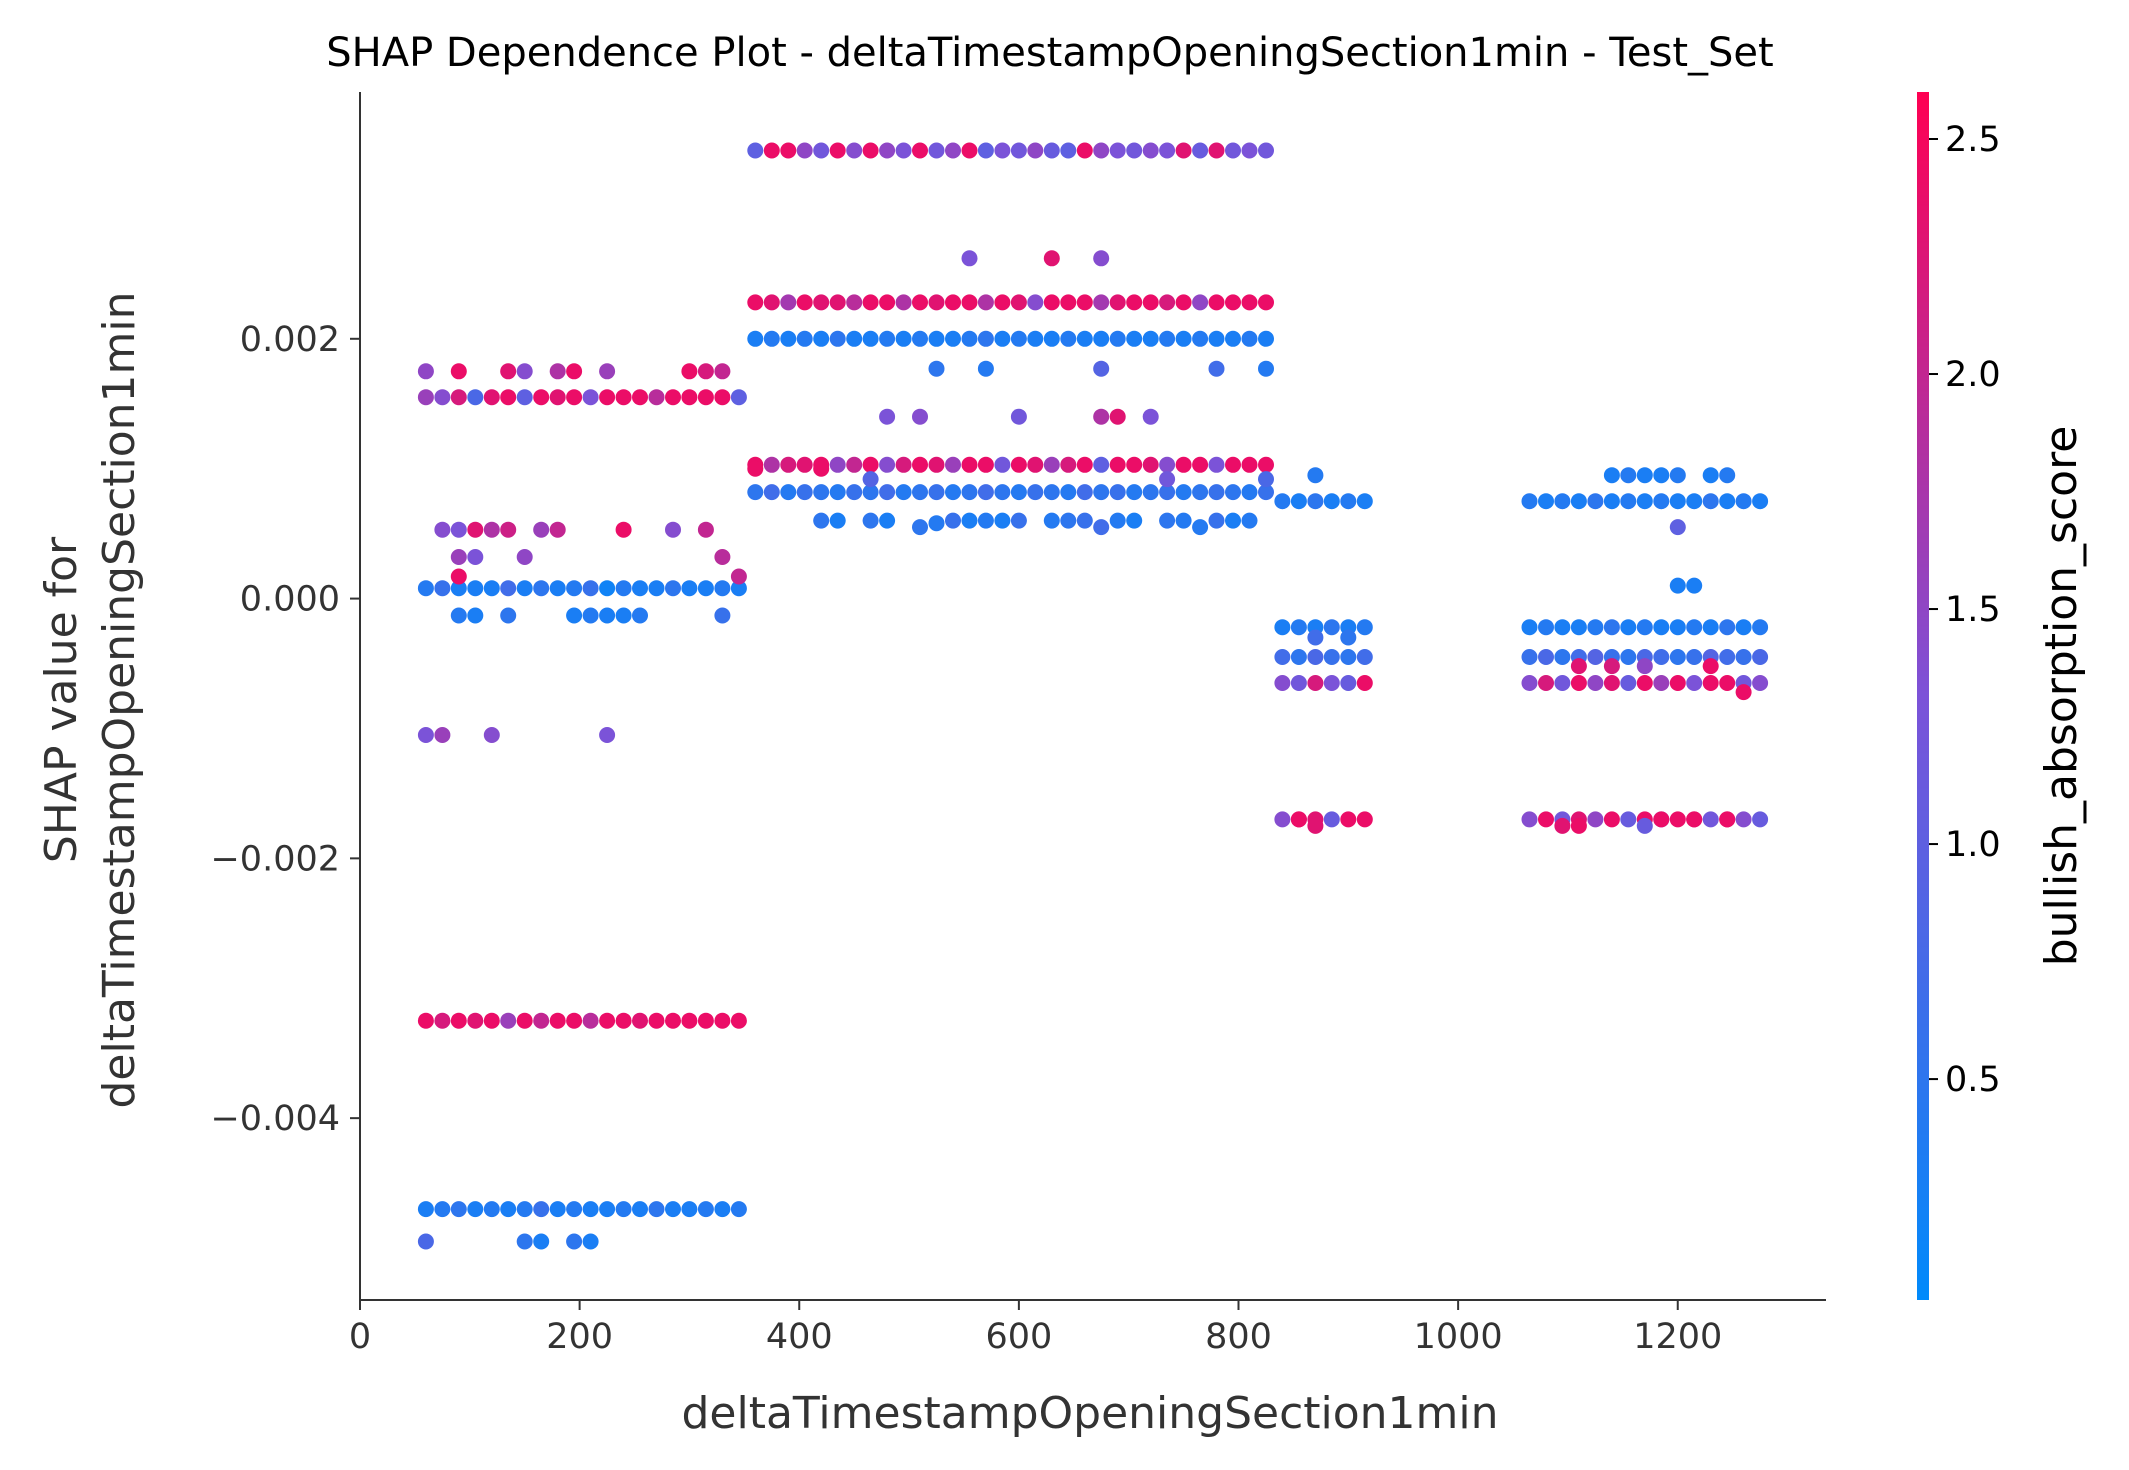 The image size is (2129, 1470). Describe the element at coordinates (1677, 1337) in the screenshot. I see `x-tick-label: 1200` at that location.